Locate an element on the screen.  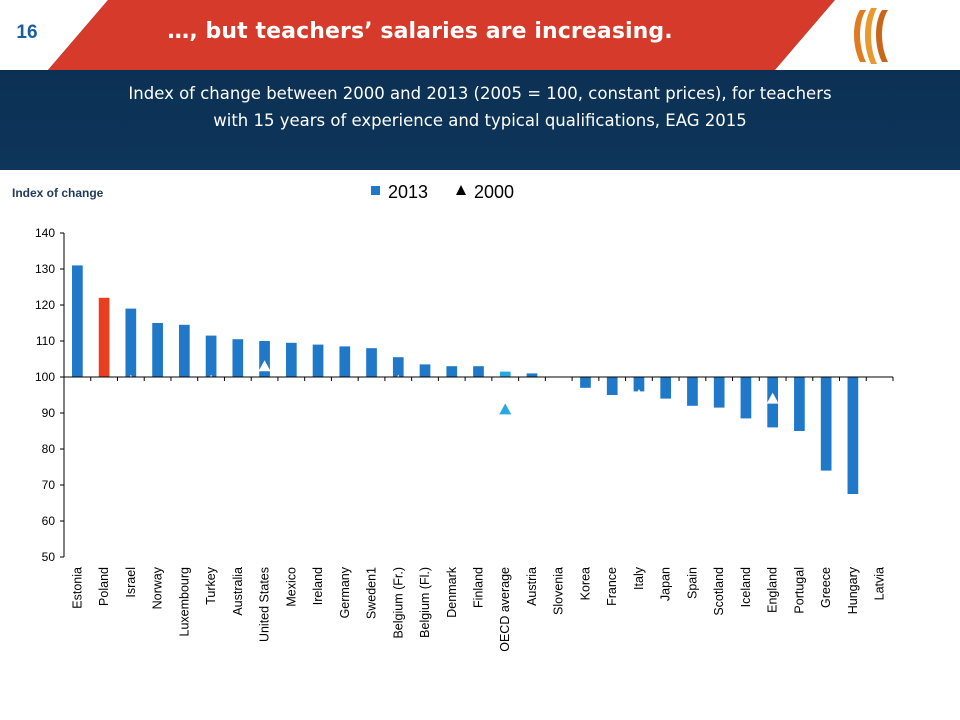
title-banner is located at coordinates (480, 35).